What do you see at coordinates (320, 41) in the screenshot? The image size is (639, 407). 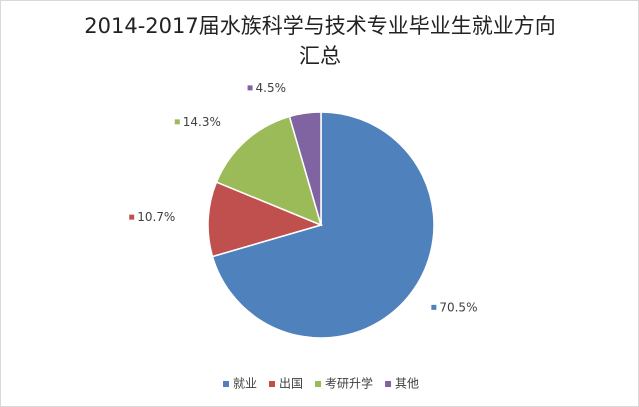 I see `chart-title: 2014-2017届水族科学与技术专业毕业生就业方向汇总` at bounding box center [320, 41].